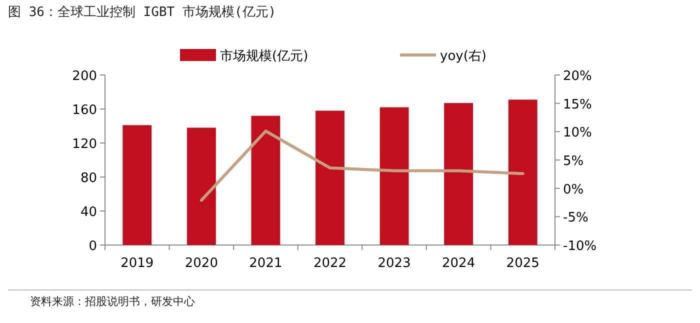 Image resolution: width=700 pixels, height=323 pixels. I want to click on x-tick-label: 2021, so click(265, 263).